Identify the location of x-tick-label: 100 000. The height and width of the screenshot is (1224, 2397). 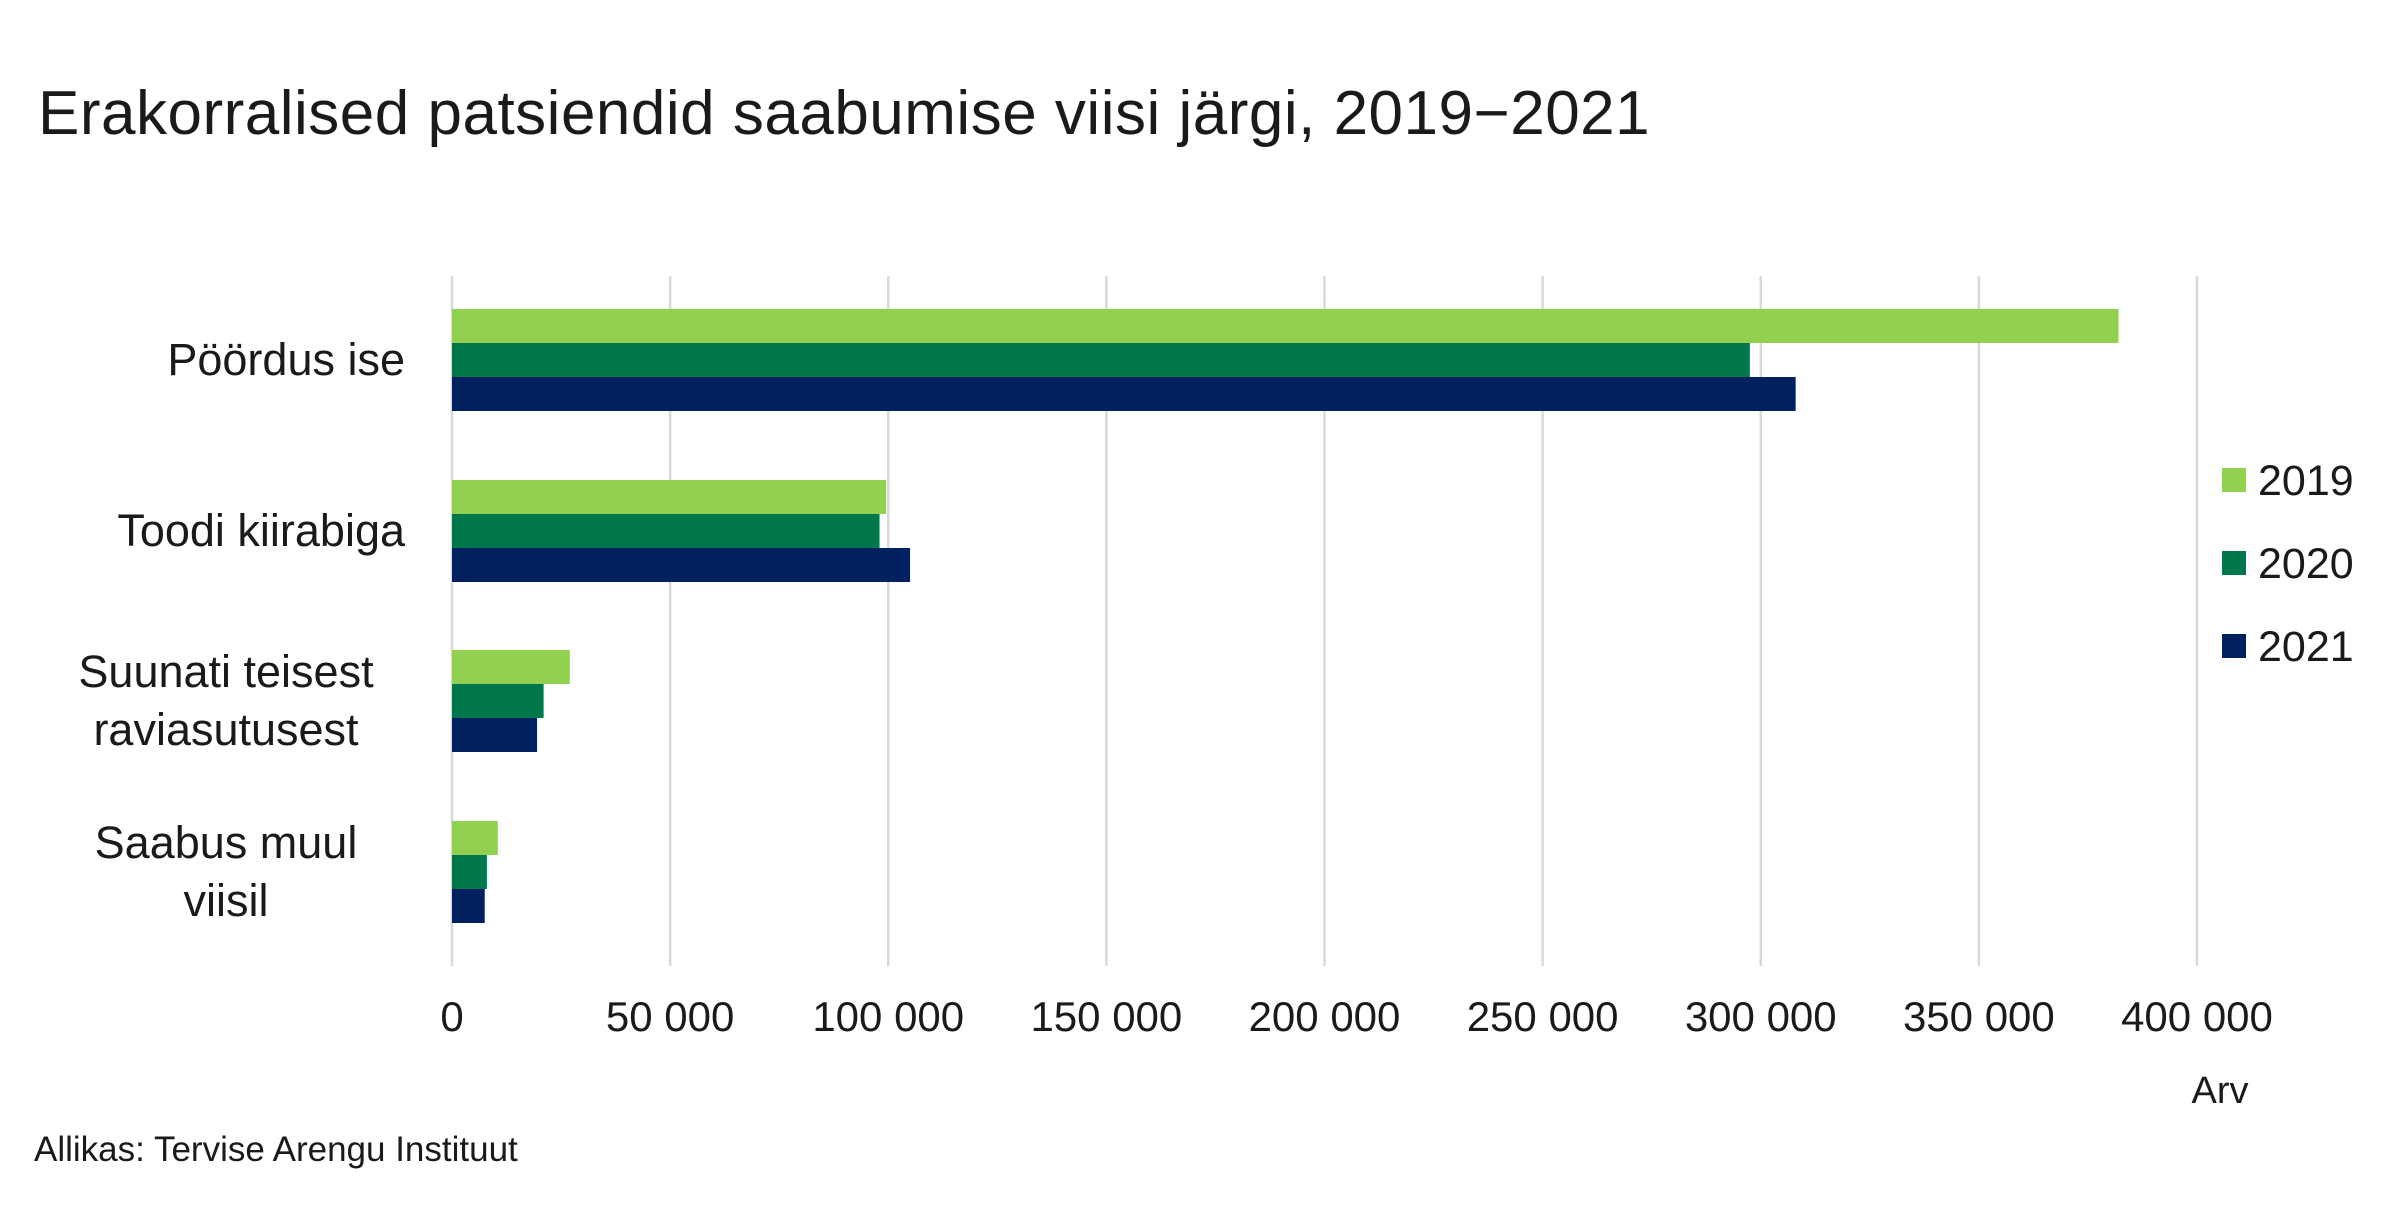
(888, 1016).